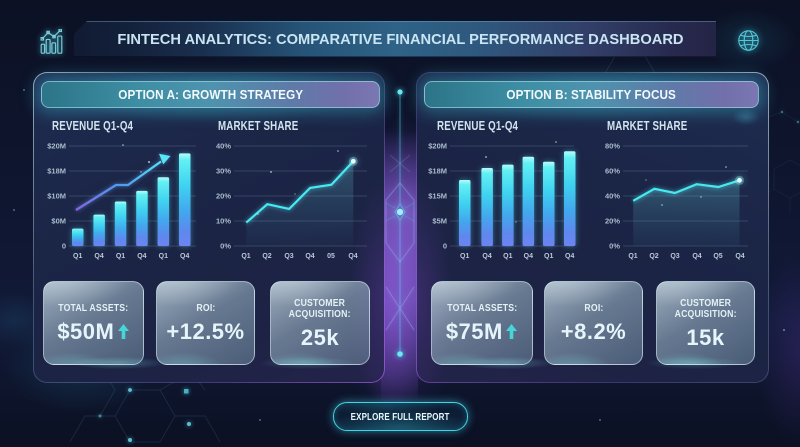 The image size is (800, 447). What do you see at coordinates (56, 196) in the screenshot?
I see `svg-text: $10M` at bounding box center [56, 196].